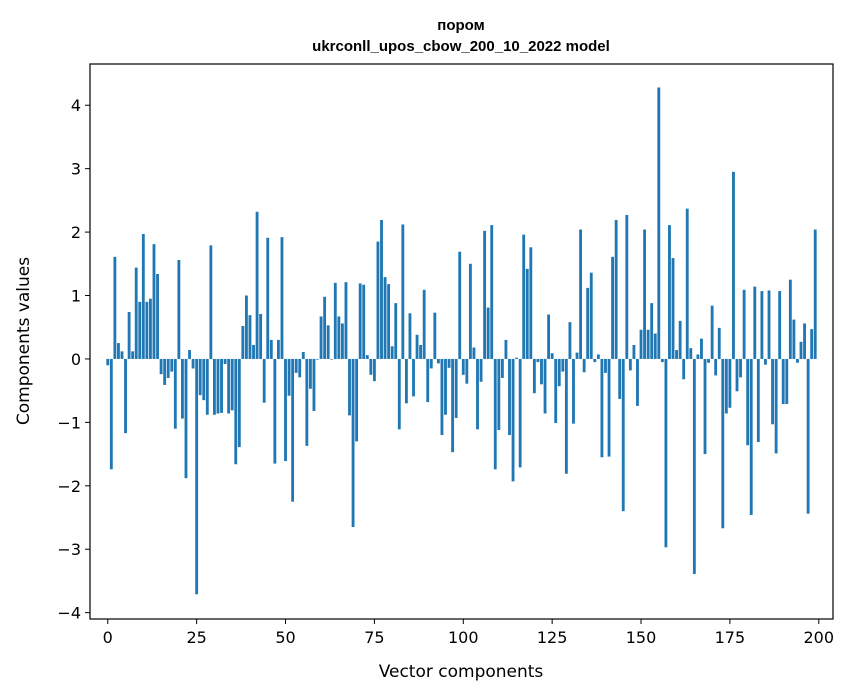  What do you see at coordinates (461, 672) in the screenshot?
I see `x-axis-label: Vector components` at bounding box center [461, 672].